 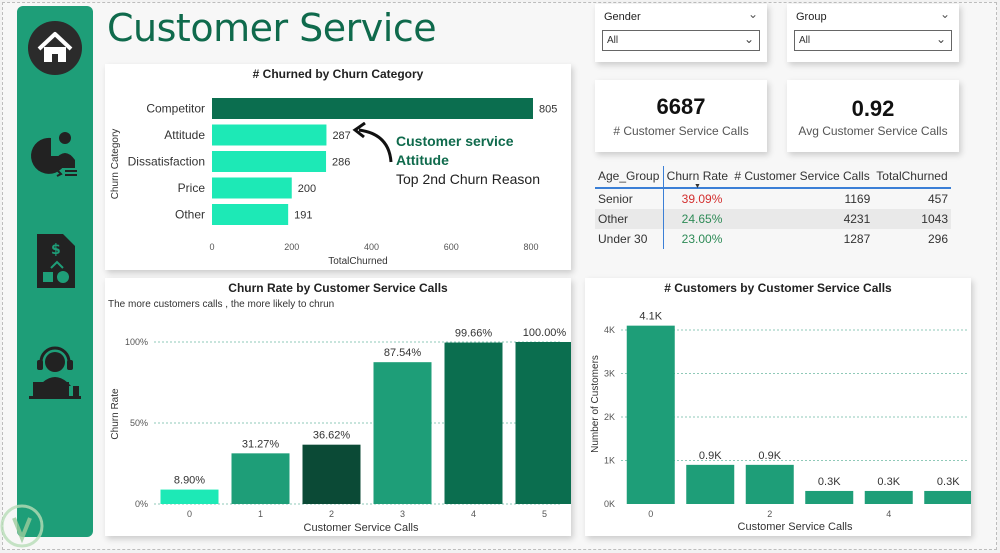 I want to click on data-label: 8.90%, so click(x=189, y=481).